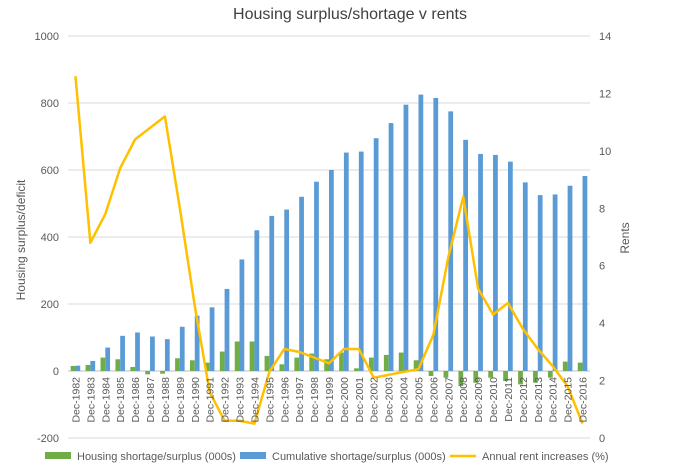 The image size is (700, 472). What do you see at coordinates (545, 457) in the screenshot?
I see `legend-label: Annual rent increases (%)` at bounding box center [545, 457].